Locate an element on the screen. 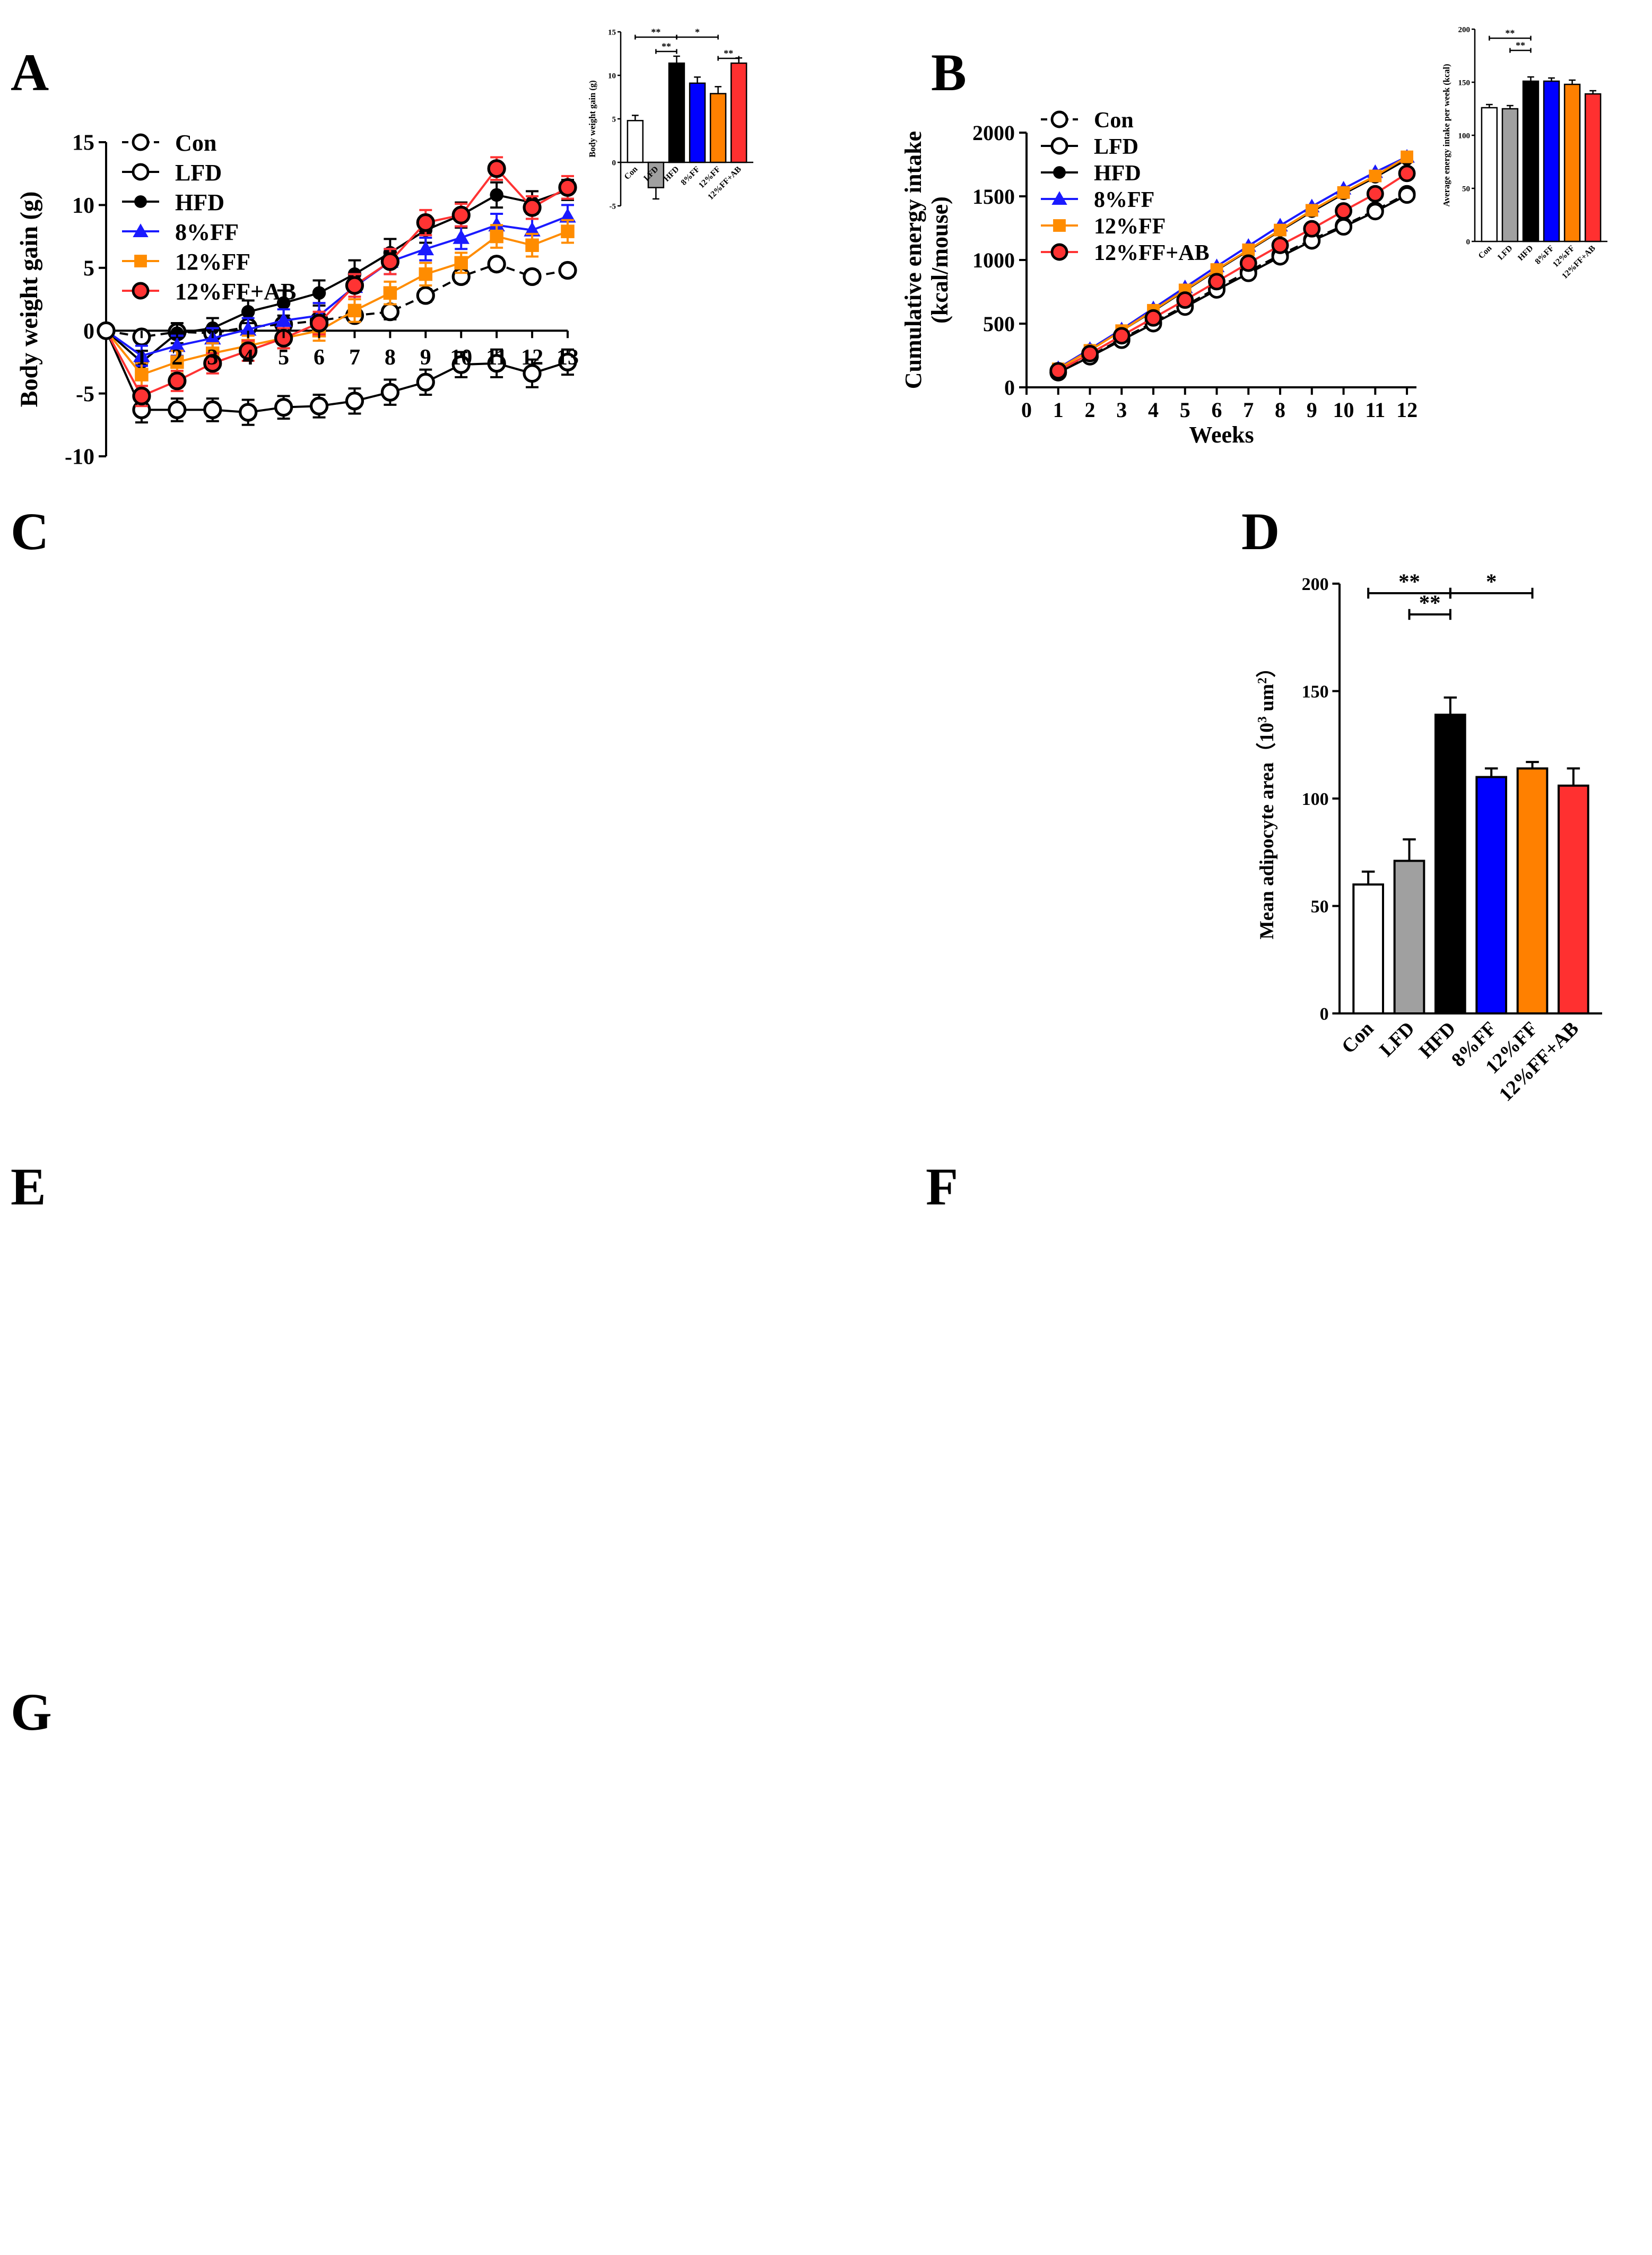  y-axis-label-part: Mean adipocyte area（10 is located at coordinates (1267, 831).